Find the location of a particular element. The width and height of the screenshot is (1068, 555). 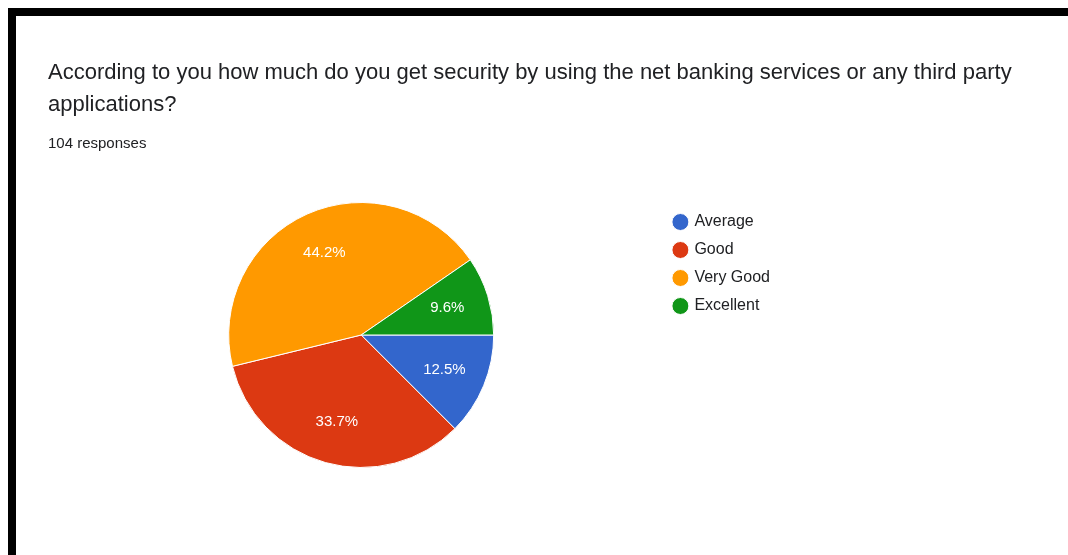

legend-label: Good is located at coordinates (714, 249).